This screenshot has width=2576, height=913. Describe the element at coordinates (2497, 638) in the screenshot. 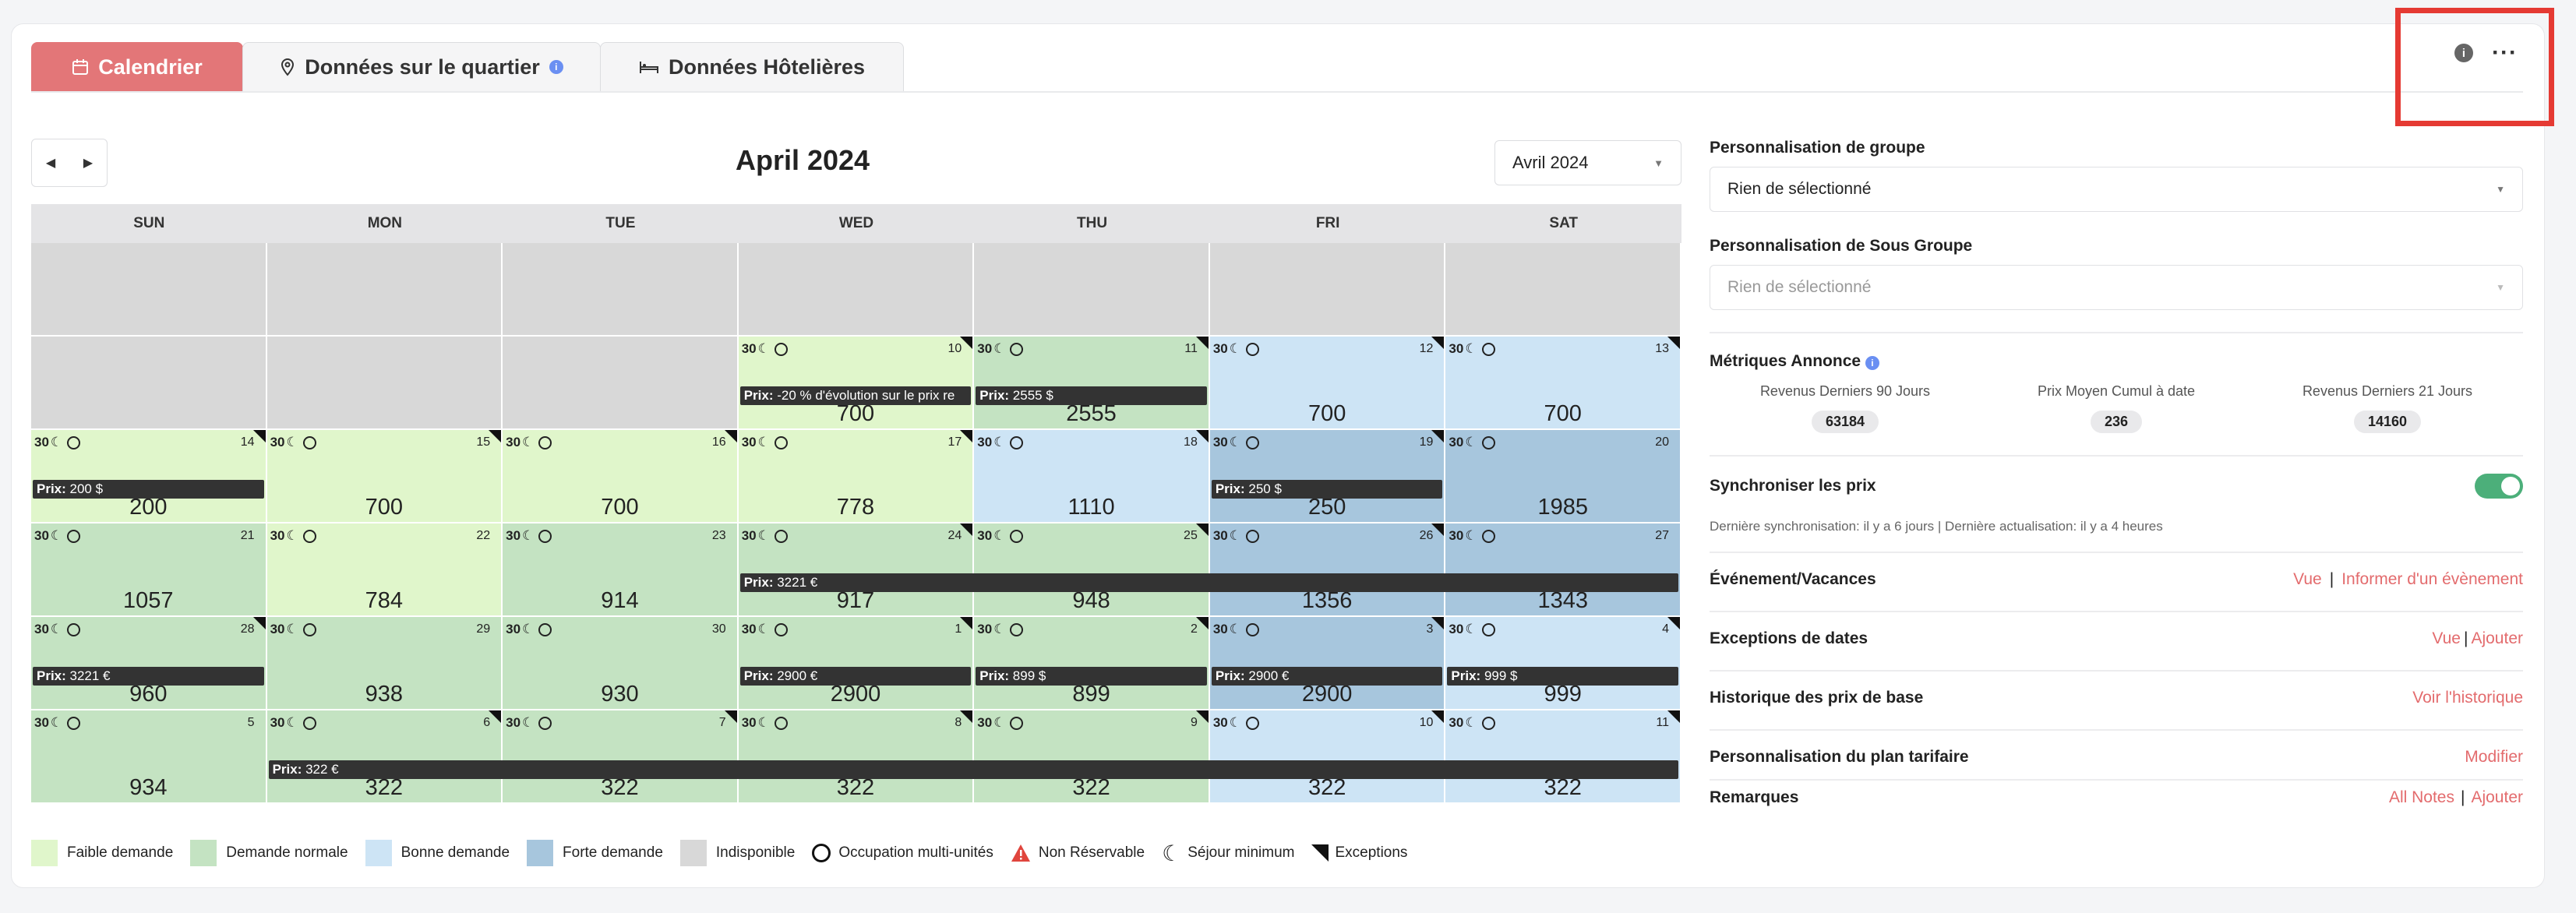

I see `exceptions-add-link: Ajouter` at that location.